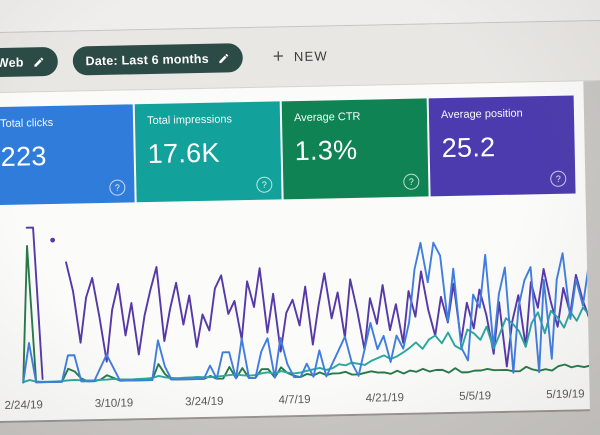 This screenshot has height=435, width=600. Describe the element at coordinates (12, 62) in the screenshot. I see `filter-chip-label: Web` at that location.